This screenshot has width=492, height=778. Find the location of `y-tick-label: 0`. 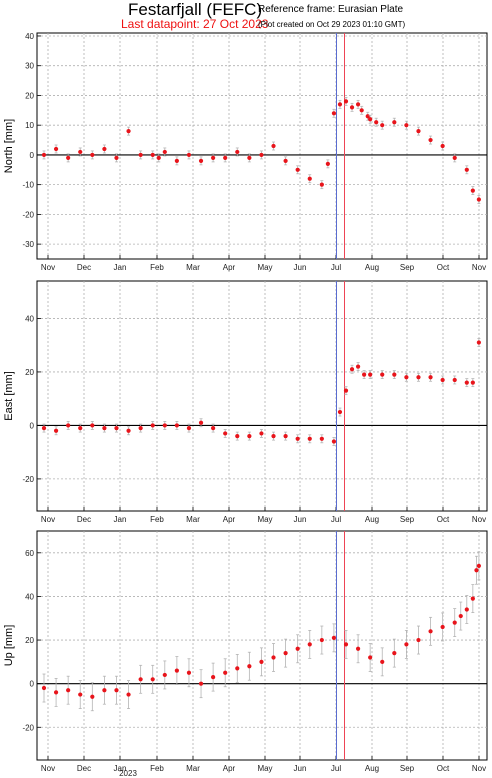

y-tick-label: 0 is located at coordinates (32, 684).